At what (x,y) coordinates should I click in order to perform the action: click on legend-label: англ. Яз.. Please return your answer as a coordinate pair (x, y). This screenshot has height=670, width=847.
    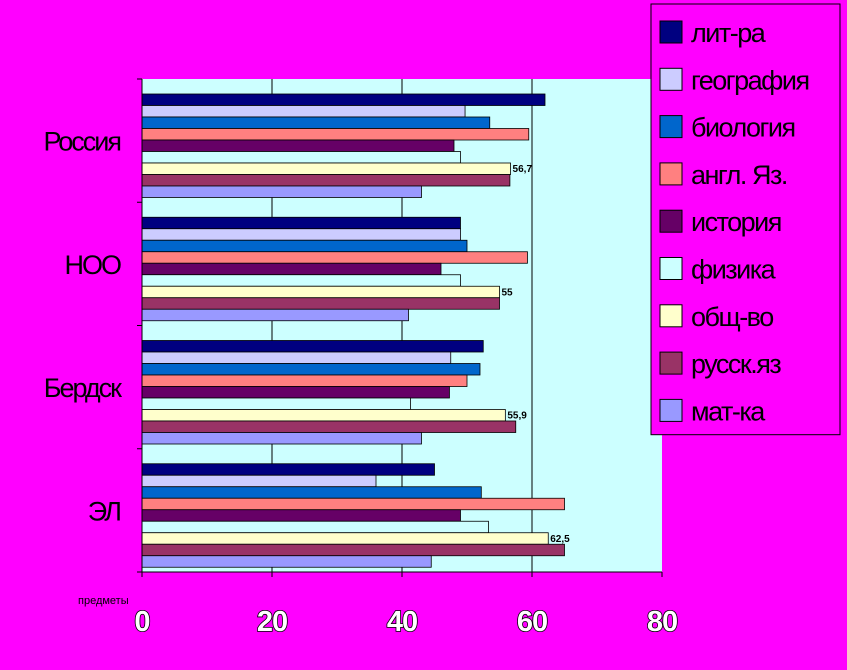
    Looking at the image, I should click on (739, 175).